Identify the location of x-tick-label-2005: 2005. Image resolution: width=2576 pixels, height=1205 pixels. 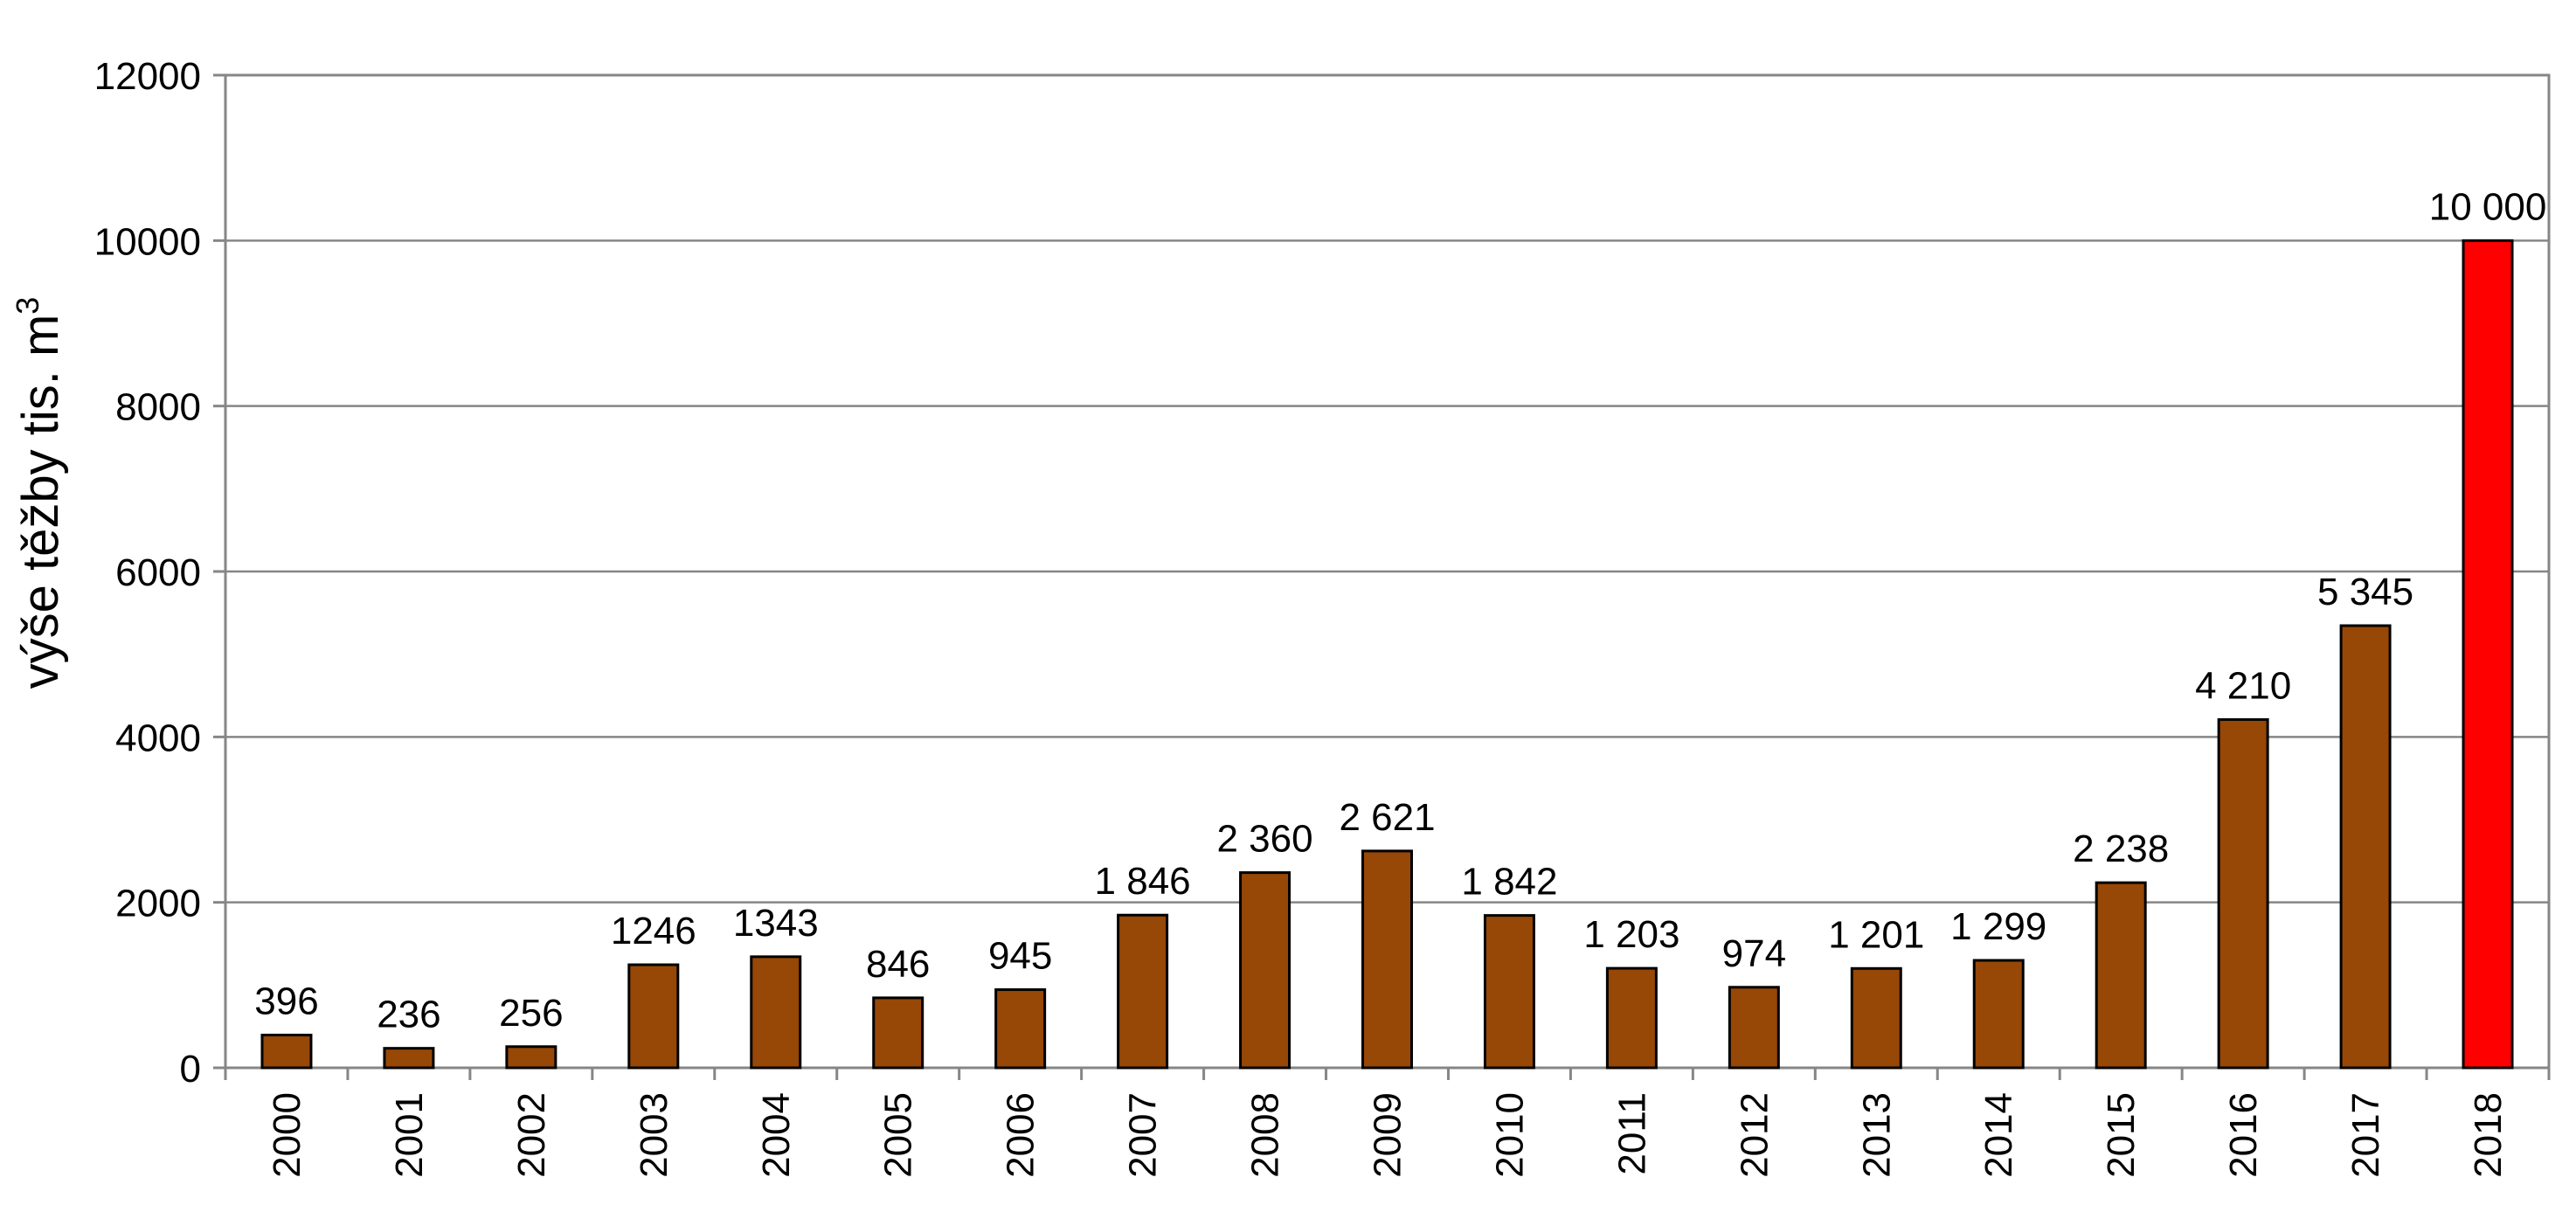
(898, 1135).